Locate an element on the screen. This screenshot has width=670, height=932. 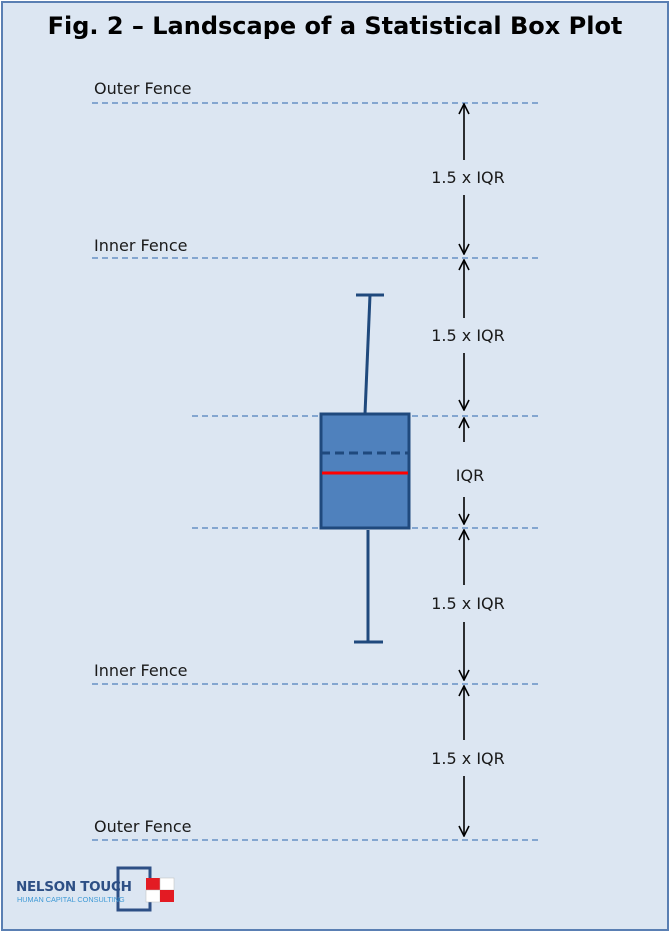
inner-fence-top-label: Inner Fence is located at coordinates (140, 245).